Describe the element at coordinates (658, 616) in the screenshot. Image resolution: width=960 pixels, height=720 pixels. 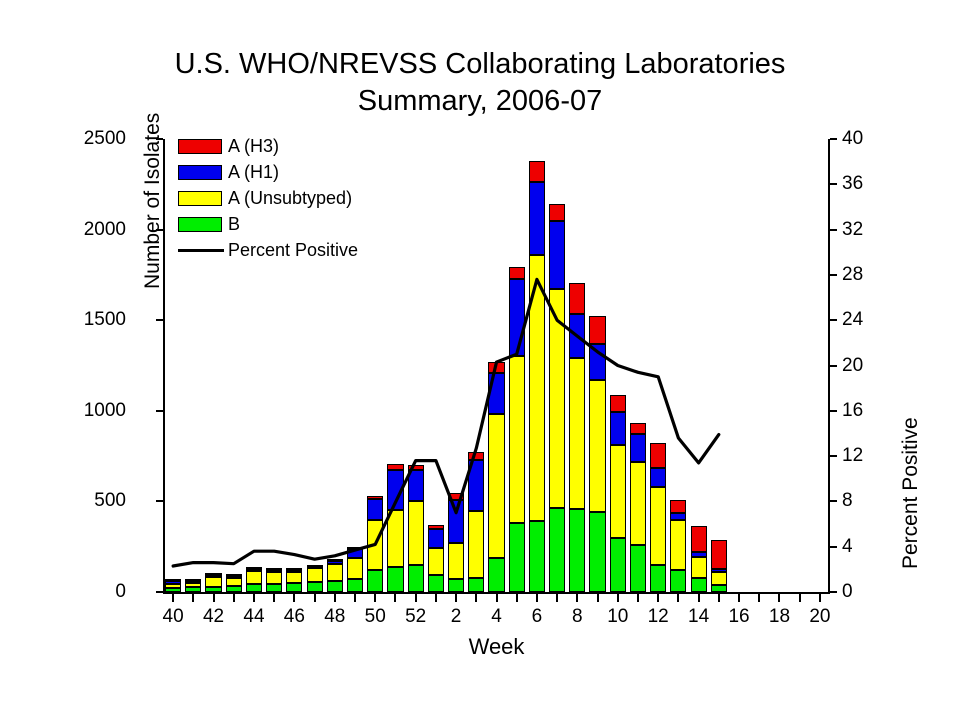
I see `x-tick-label: 12` at that location.